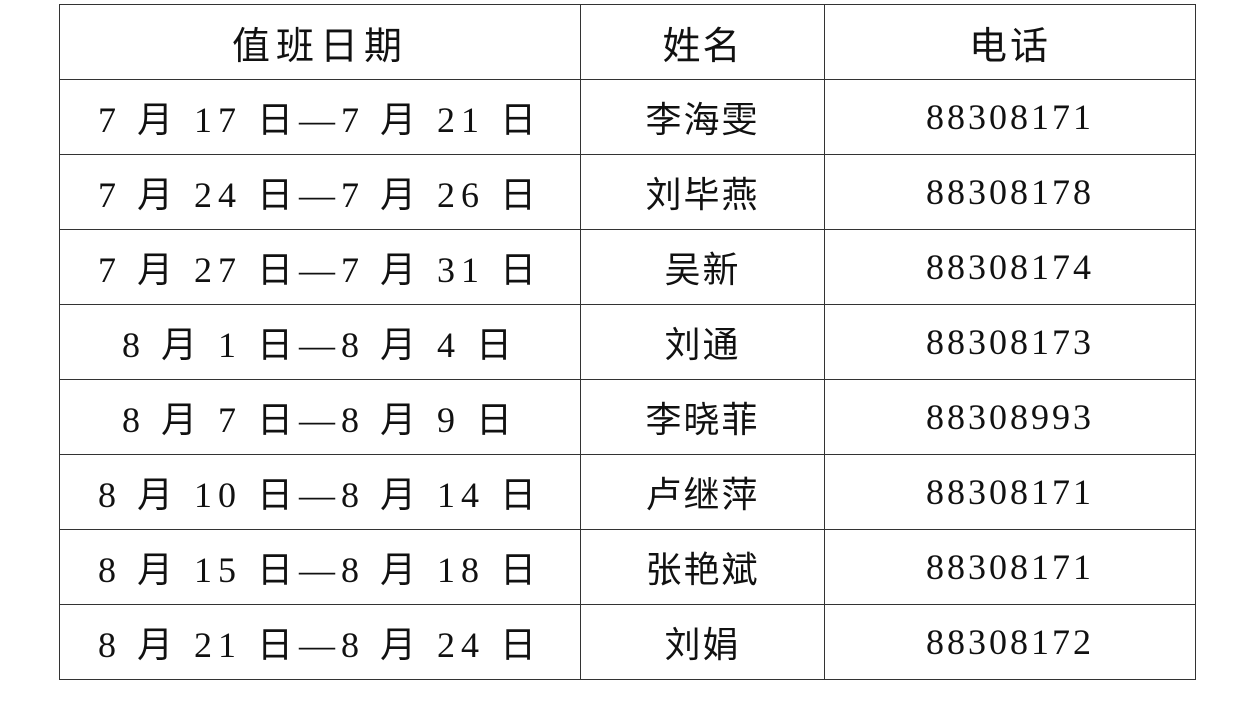 The width and height of the screenshot is (1257, 709). What do you see at coordinates (702, 267) in the screenshot?
I see `name-cell: 吴新` at bounding box center [702, 267].